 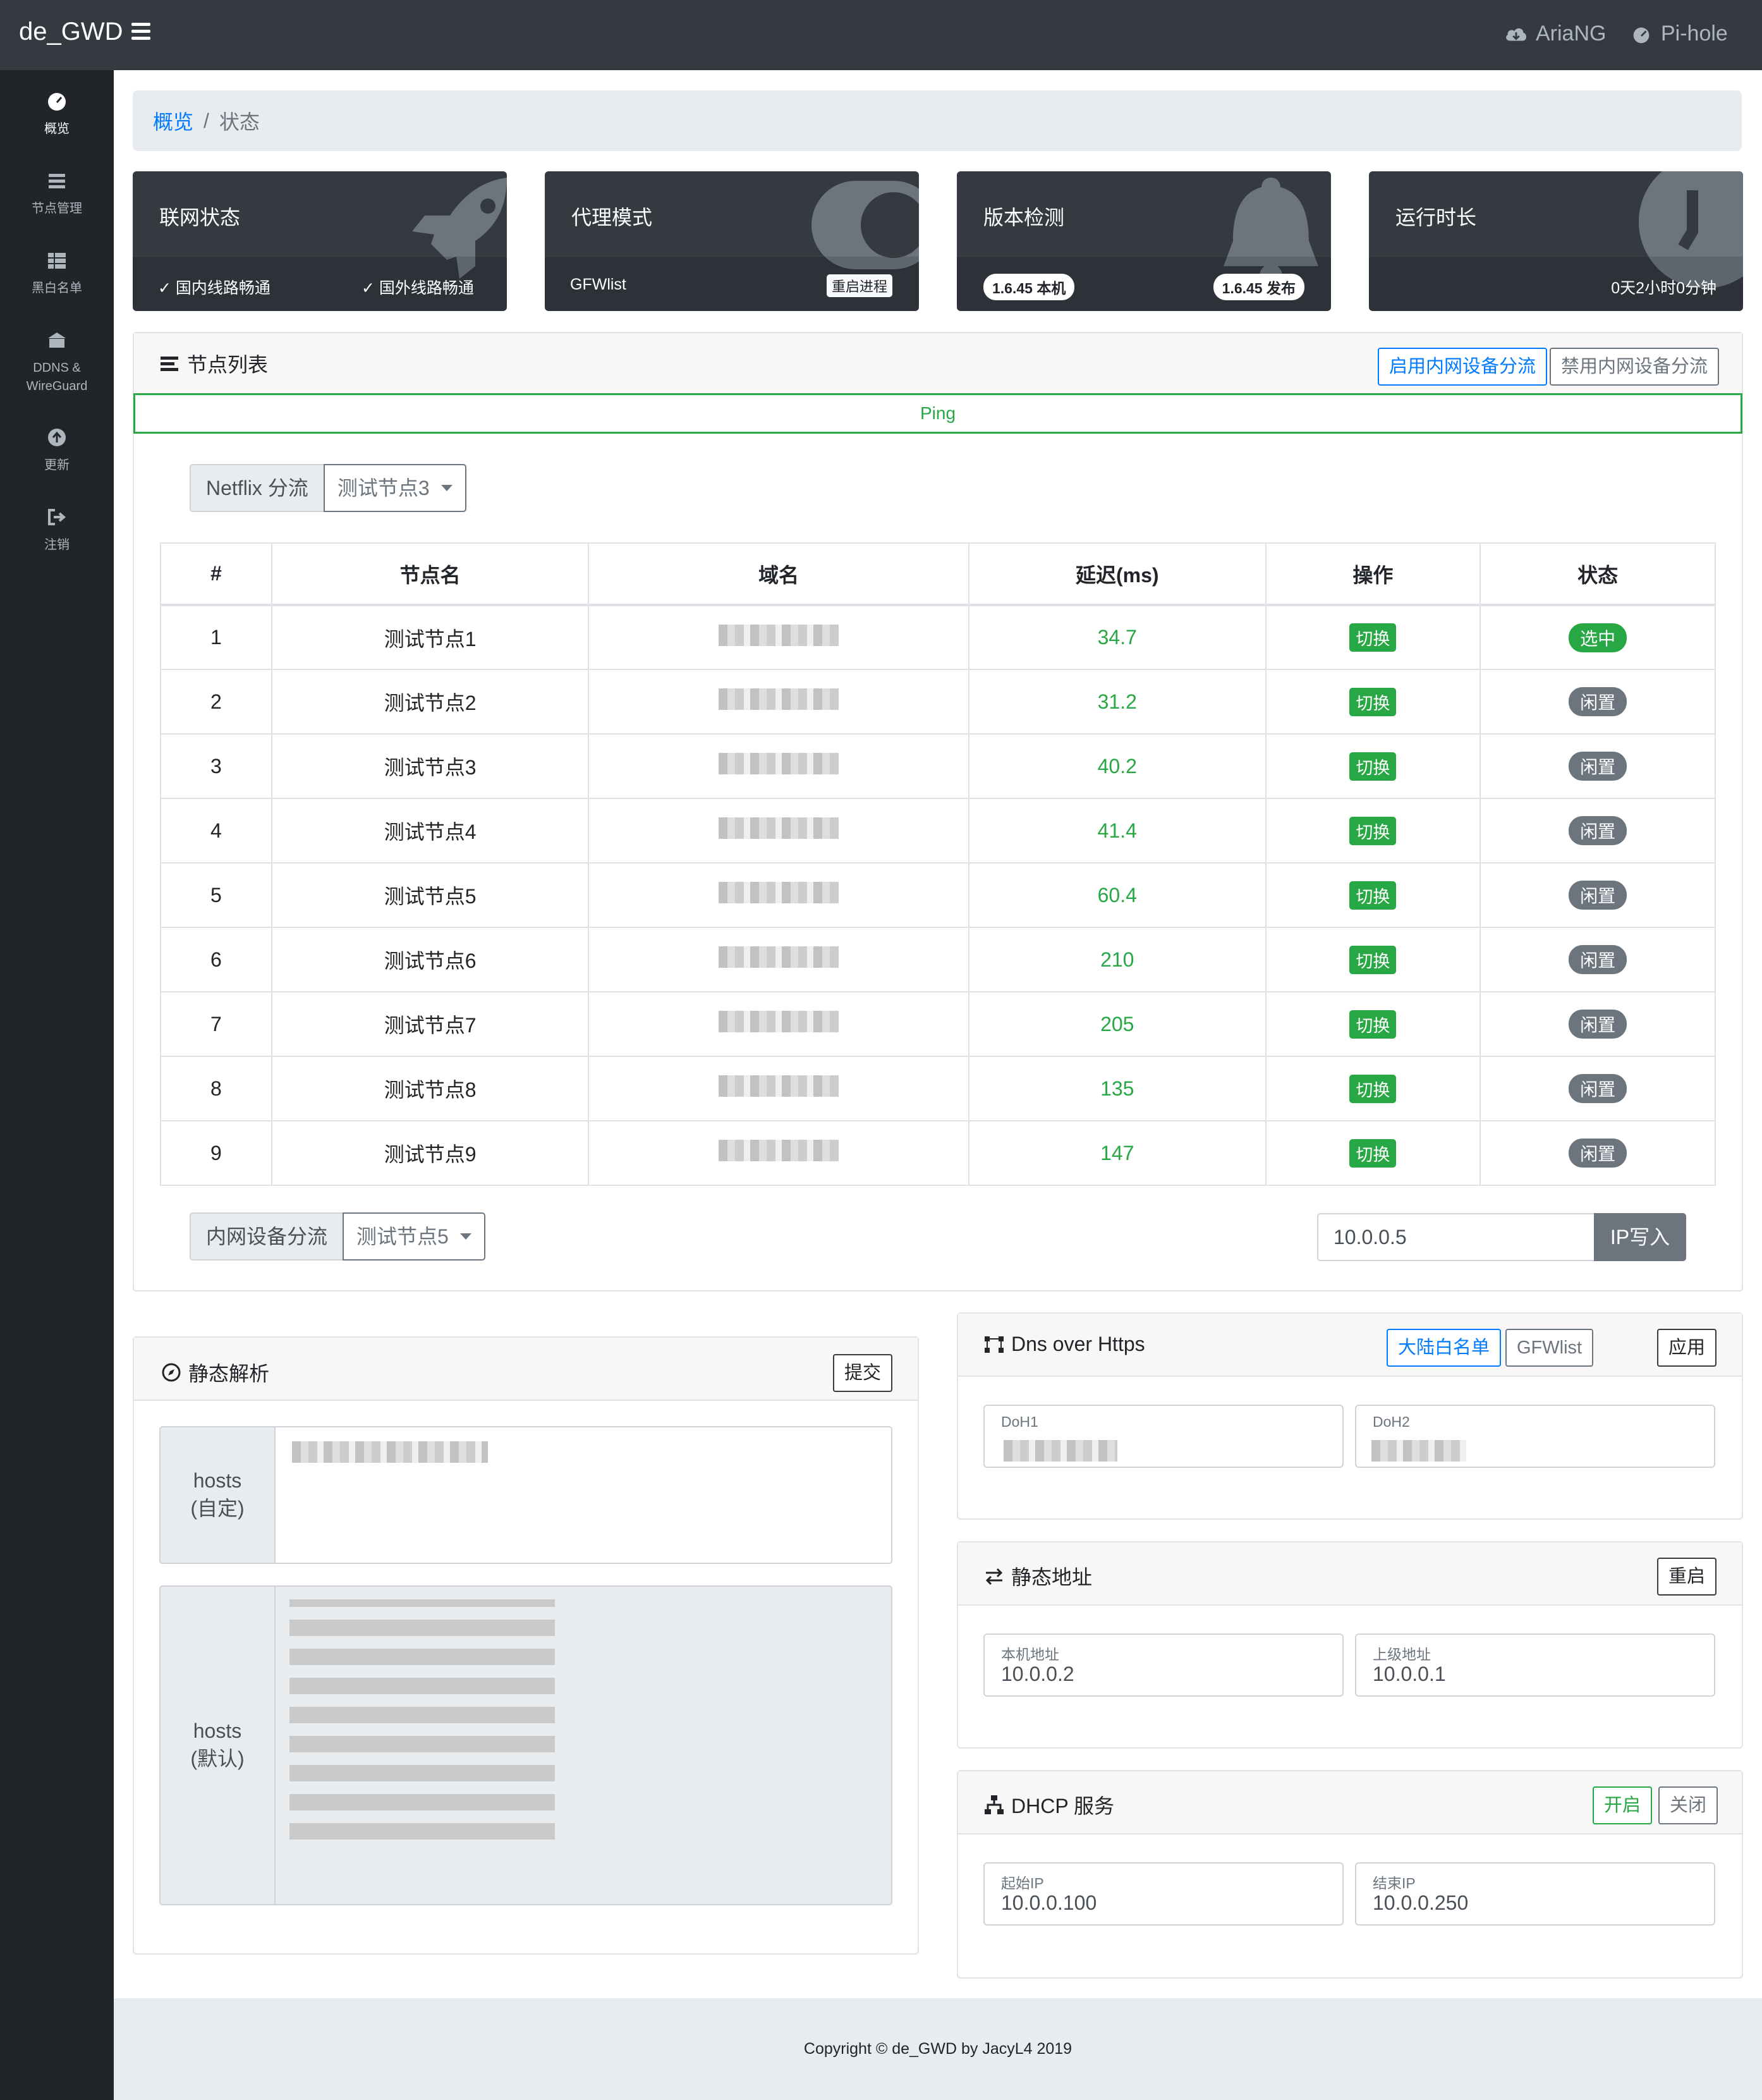 I want to click on hosts-label-line1: hosts, so click(x=217, y=1480).